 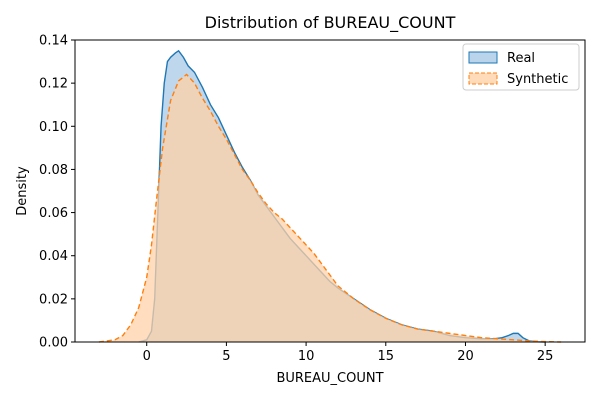 What do you see at coordinates (348, 353) in the screenshot?
I see `x-axis: 0 5 10 15 20 25` at bounding box center [348, 353].